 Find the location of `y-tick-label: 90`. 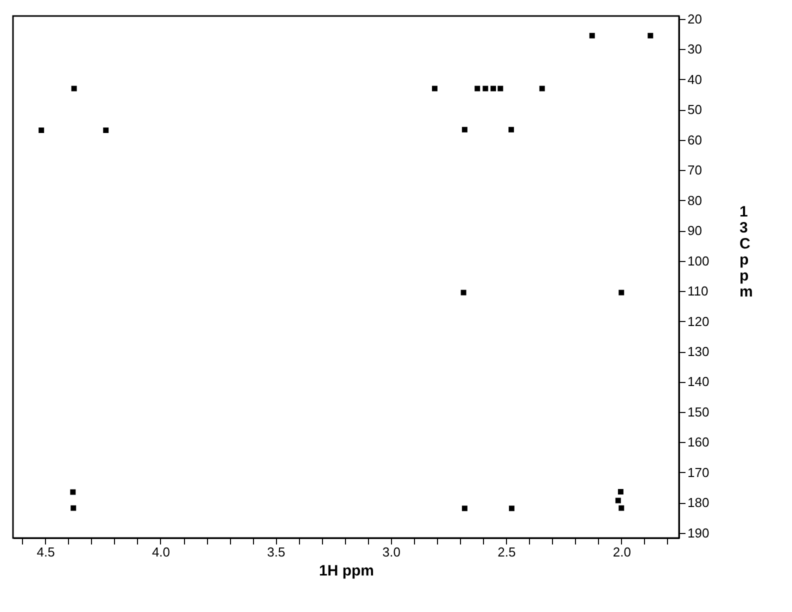

y-tick-label: 90 is located at coordinates (695, 230).